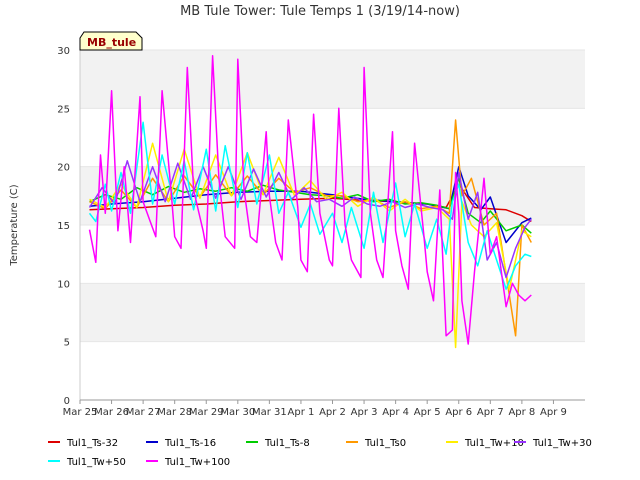 The height and width of the screenshot is (480, 640). I want to click on x-tick-label: Mar 30, so click(237, 412).